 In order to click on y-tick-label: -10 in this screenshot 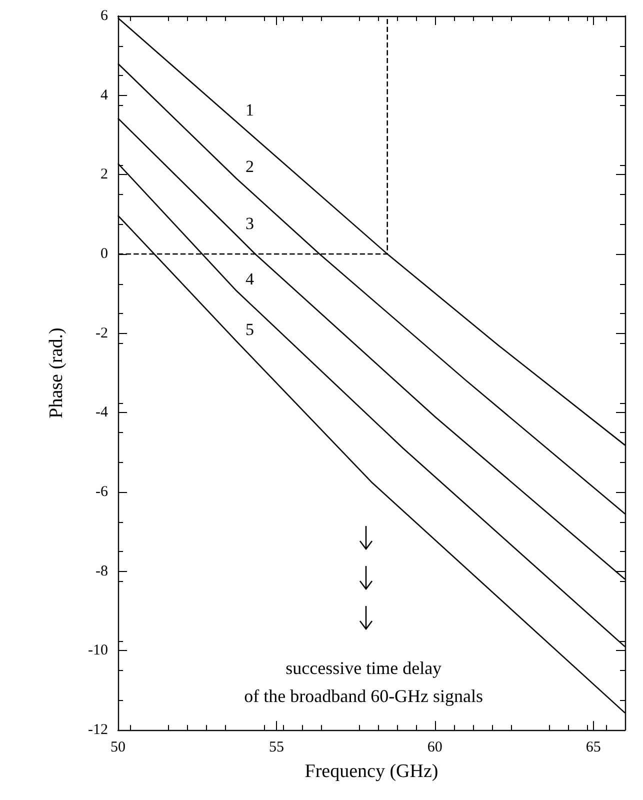, I will do `click(98, 650)`.